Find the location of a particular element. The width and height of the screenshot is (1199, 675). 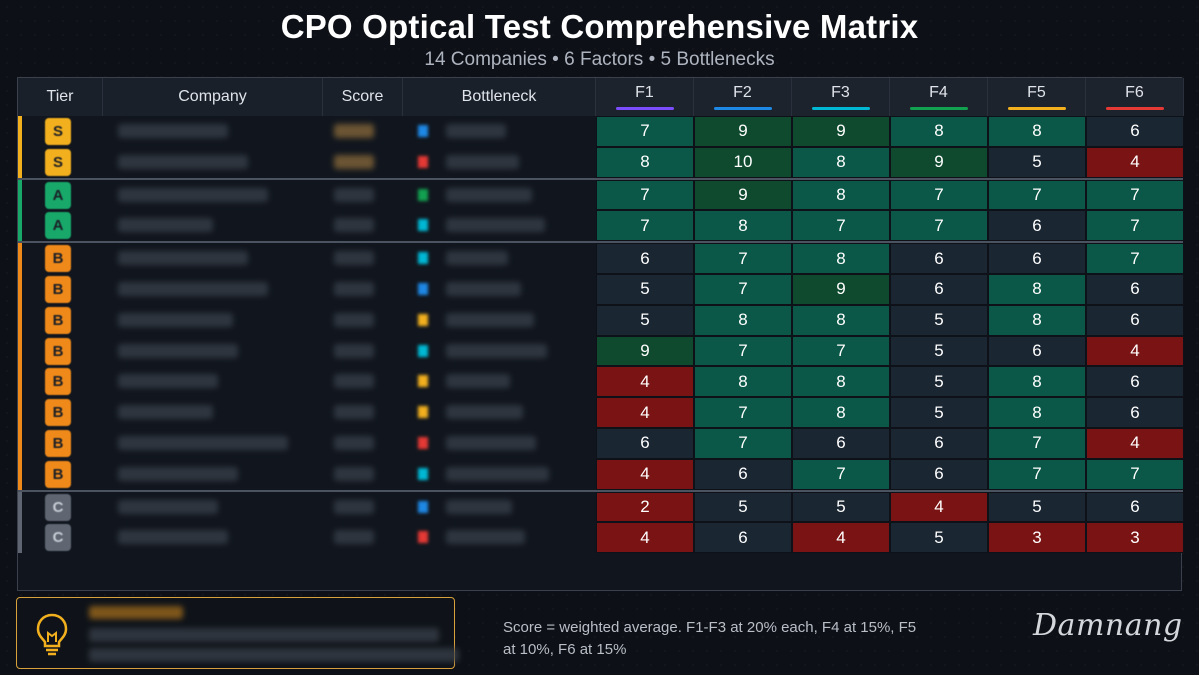

tier-badge: A is located at coordinates (58, 226).